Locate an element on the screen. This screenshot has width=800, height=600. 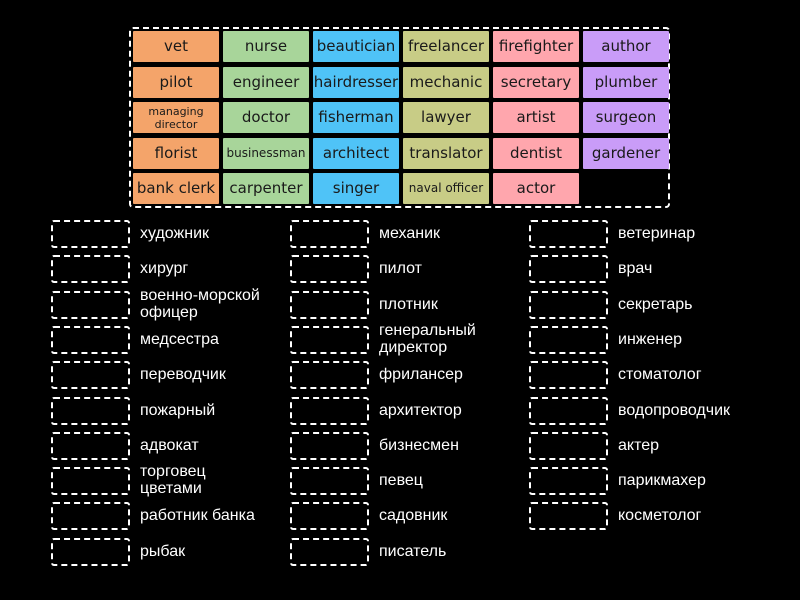
answer-tile: surgeon is located at coordinates (626, 117).